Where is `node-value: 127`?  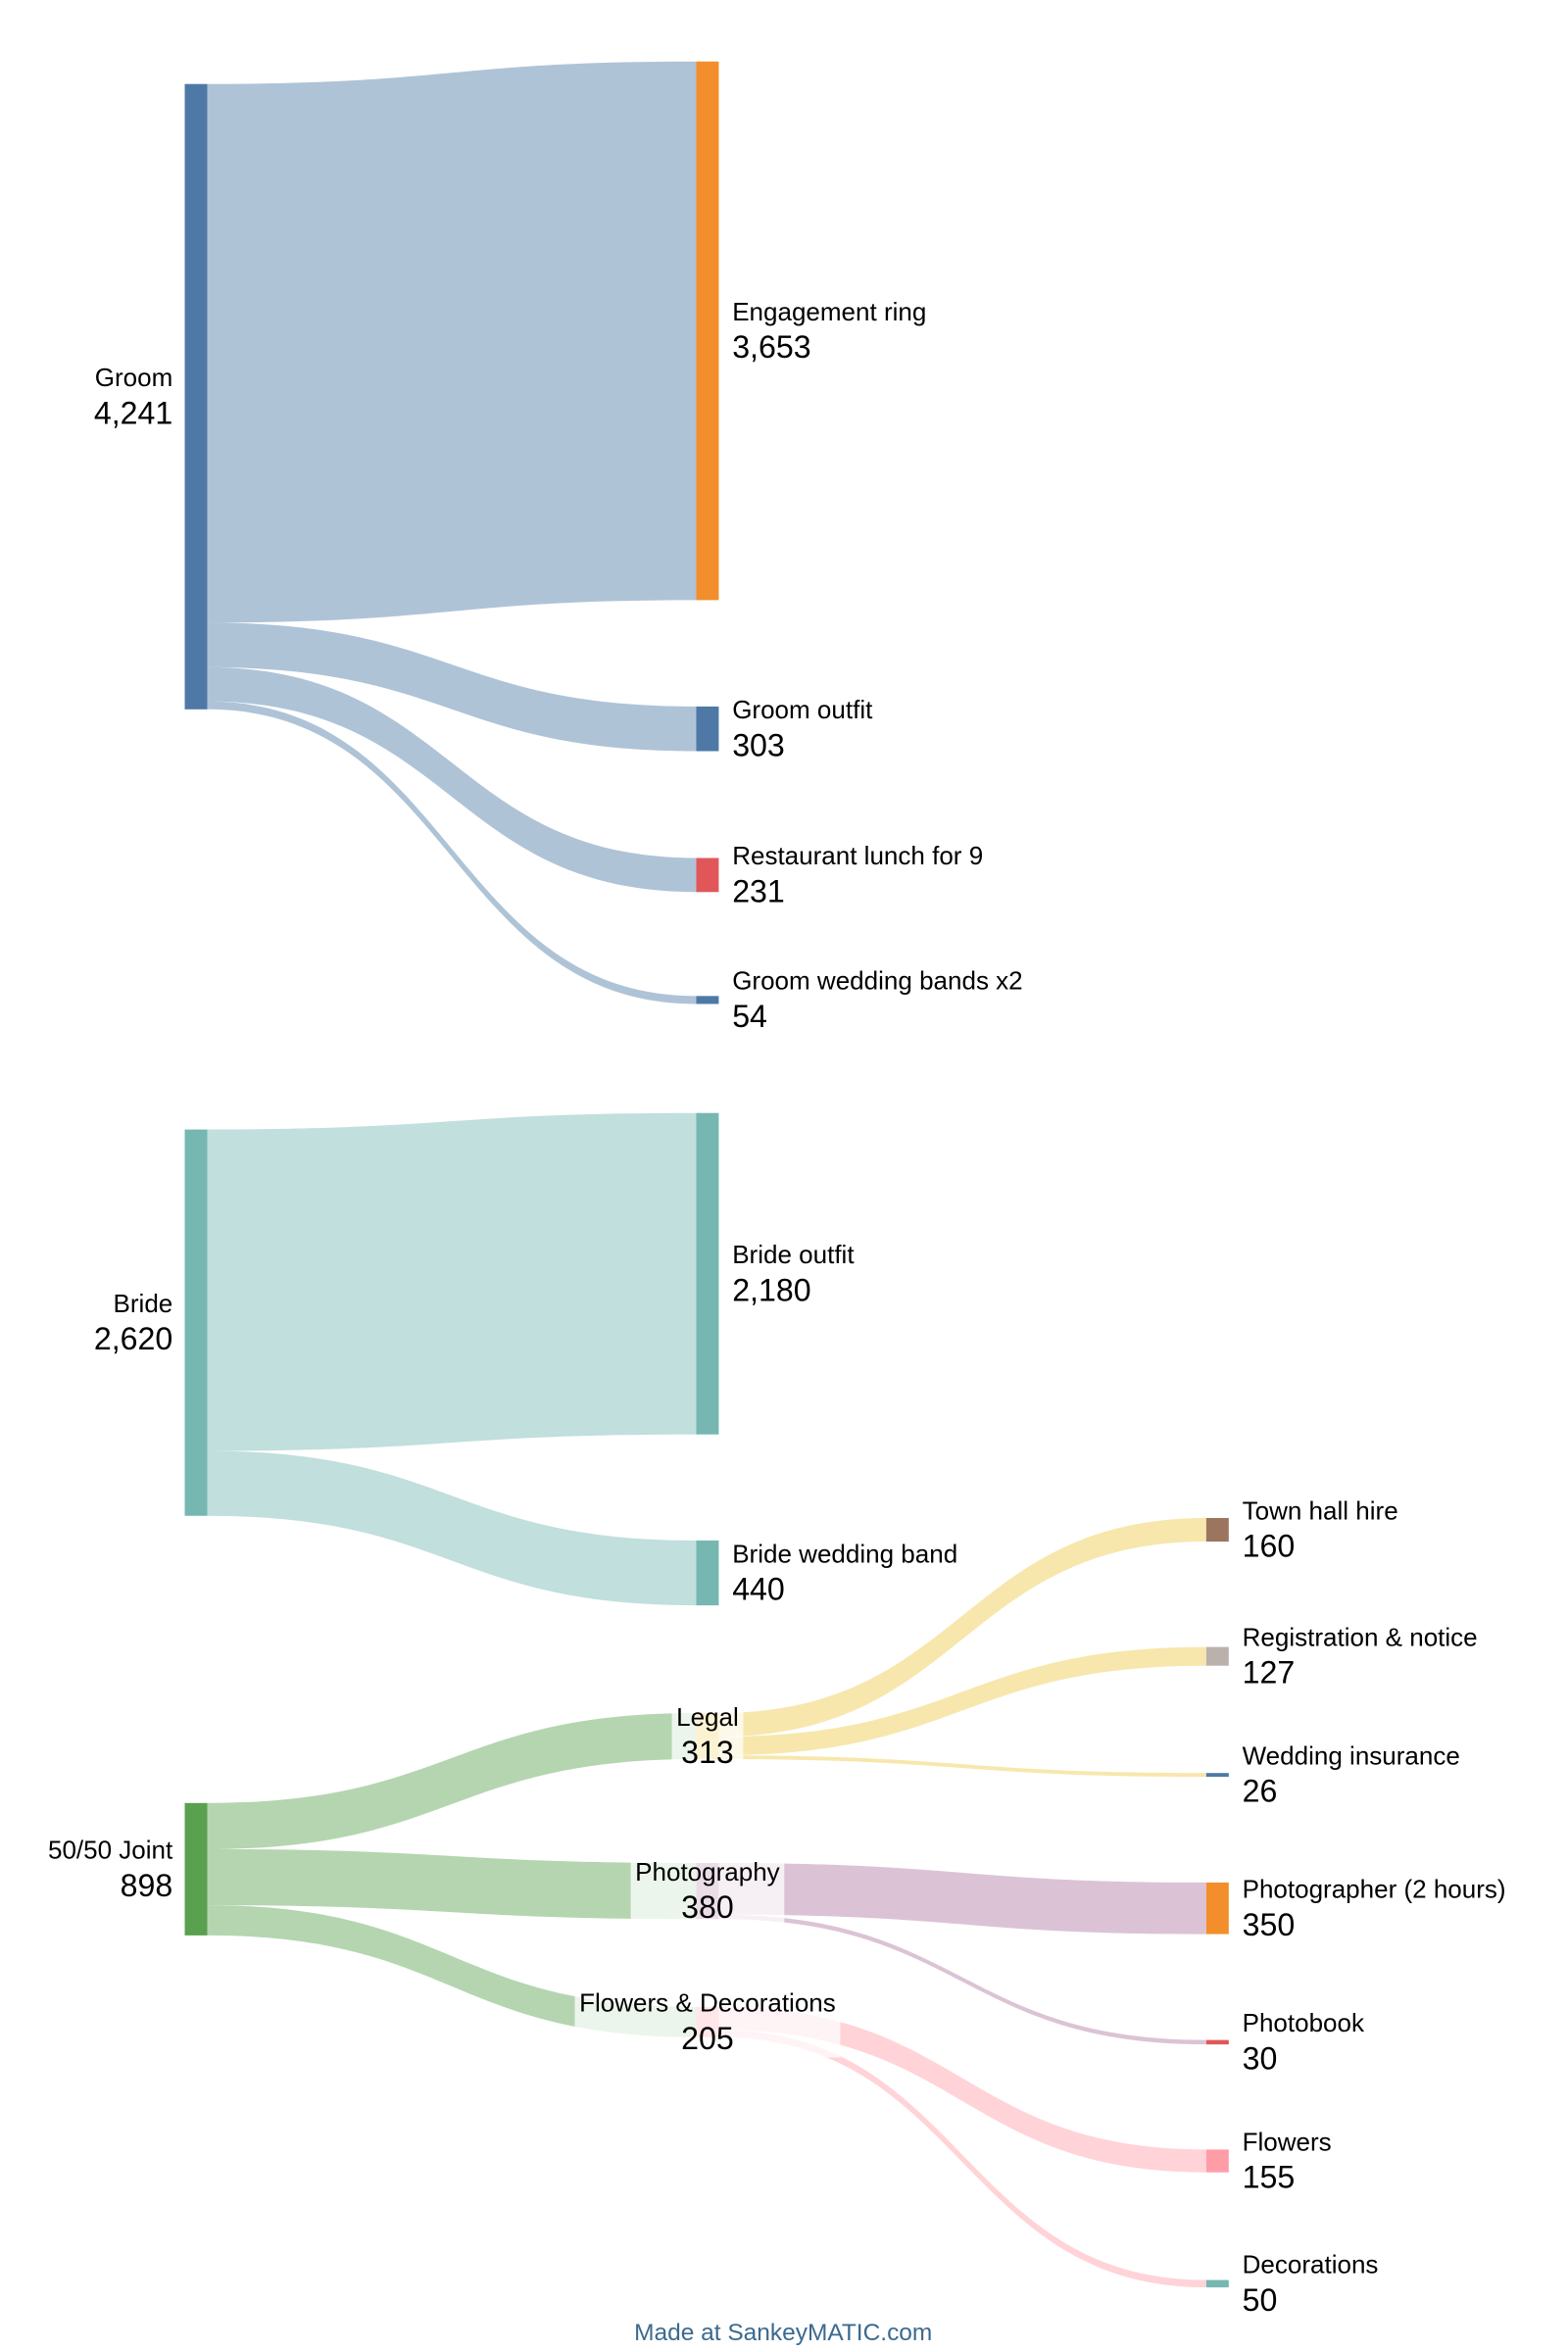 node-value: 127 is located at coordinates (1269, 1672).